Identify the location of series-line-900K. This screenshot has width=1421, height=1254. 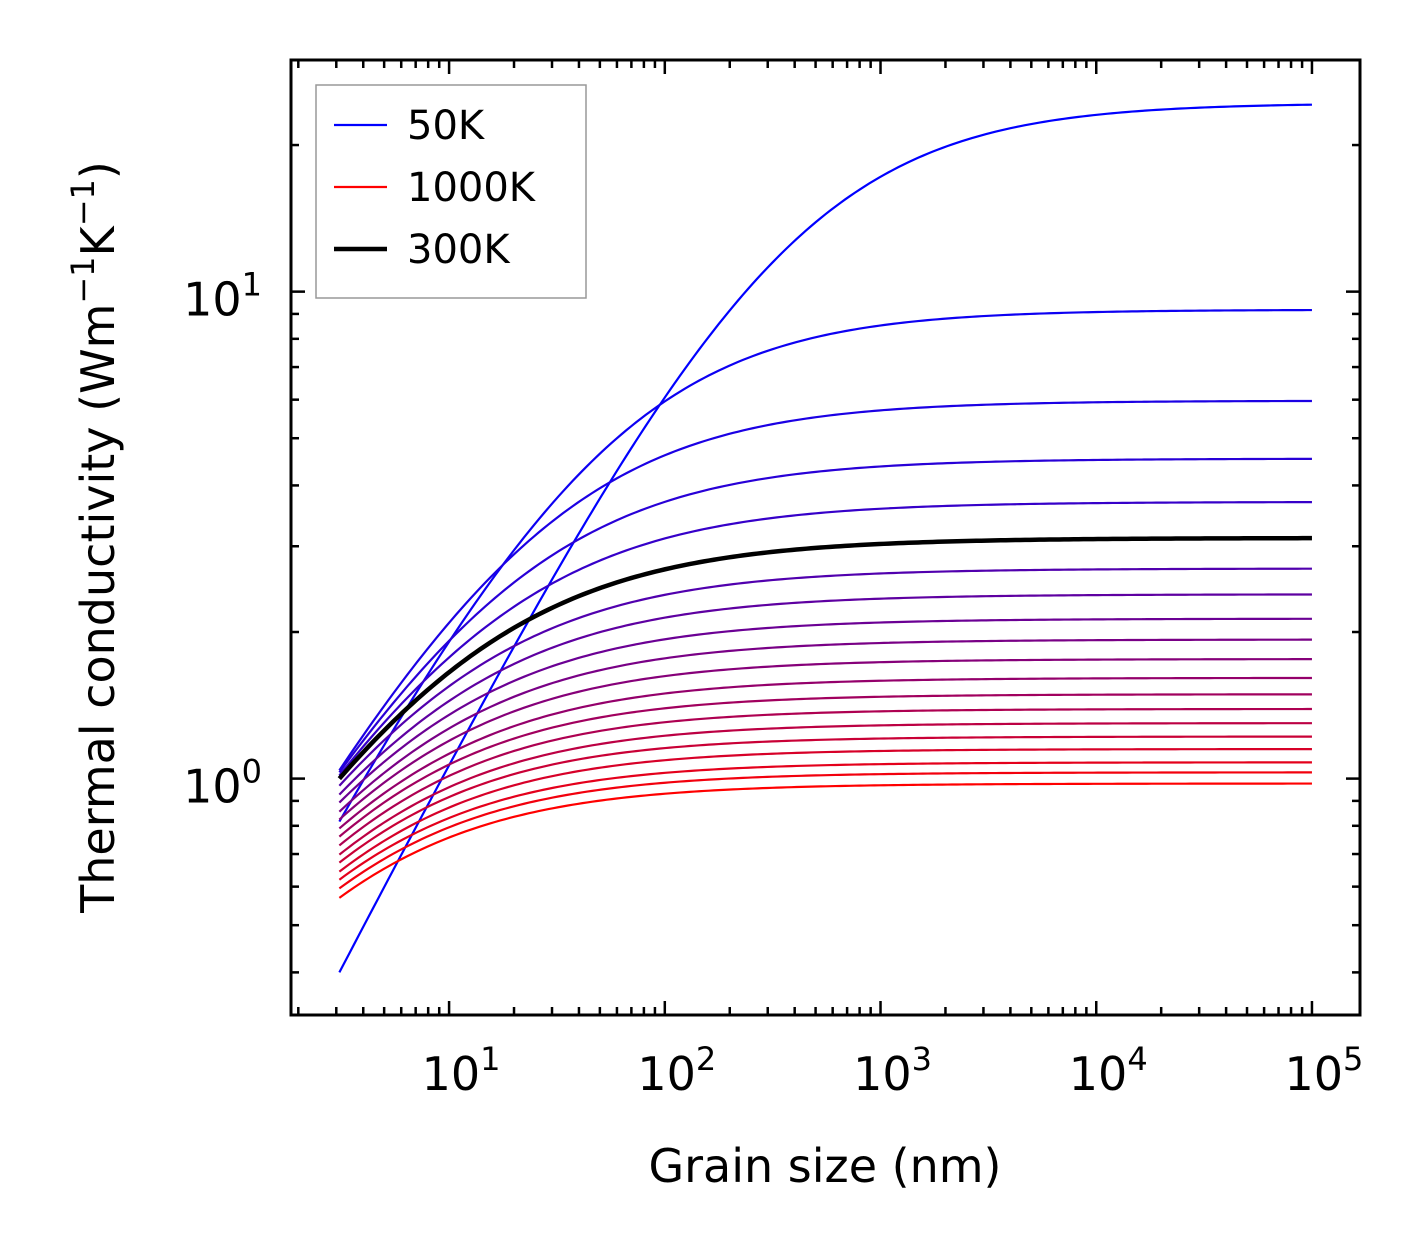
(825, 821).